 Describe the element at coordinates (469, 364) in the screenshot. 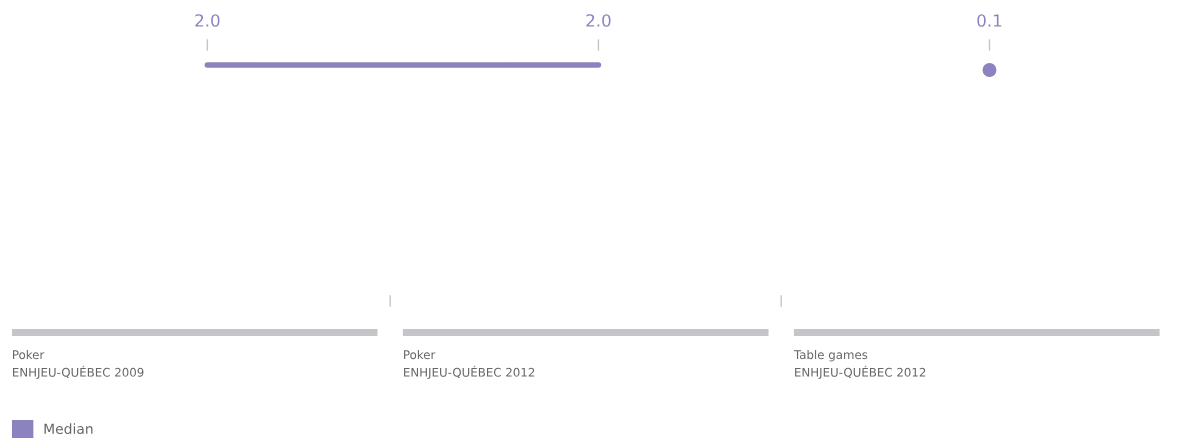

I see `category-label: Poker ENHJEU-QUÉBEC 2012` at that location.